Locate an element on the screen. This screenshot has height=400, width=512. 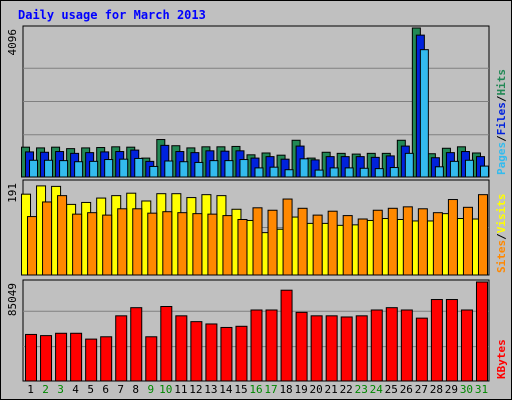
chart-title: Daily usage for March 2013 is located at coordinates (112, 15).